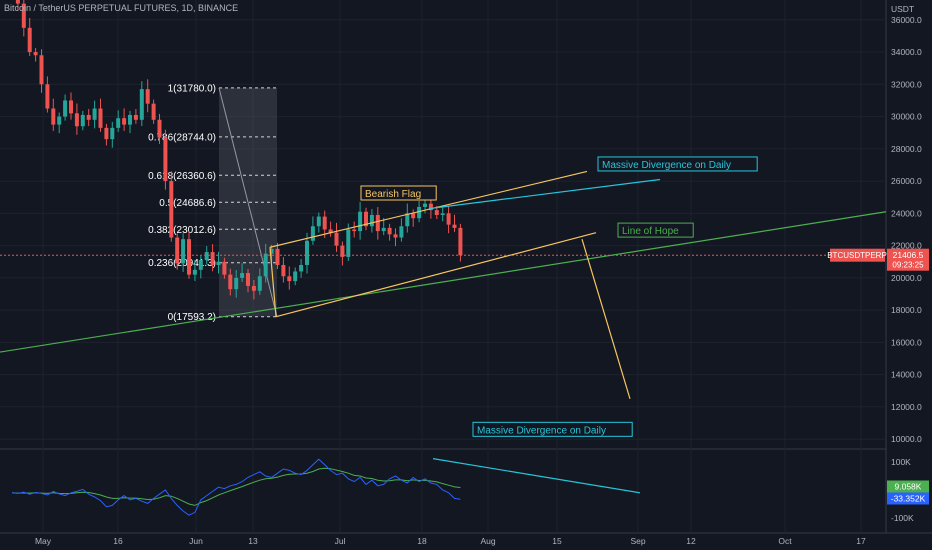 This screenshot has height=550, width=932. What do you see at coordinates (422, 541) in the screenshot?
I see `time-tick-label: 18` at bounding box center [422, 541].